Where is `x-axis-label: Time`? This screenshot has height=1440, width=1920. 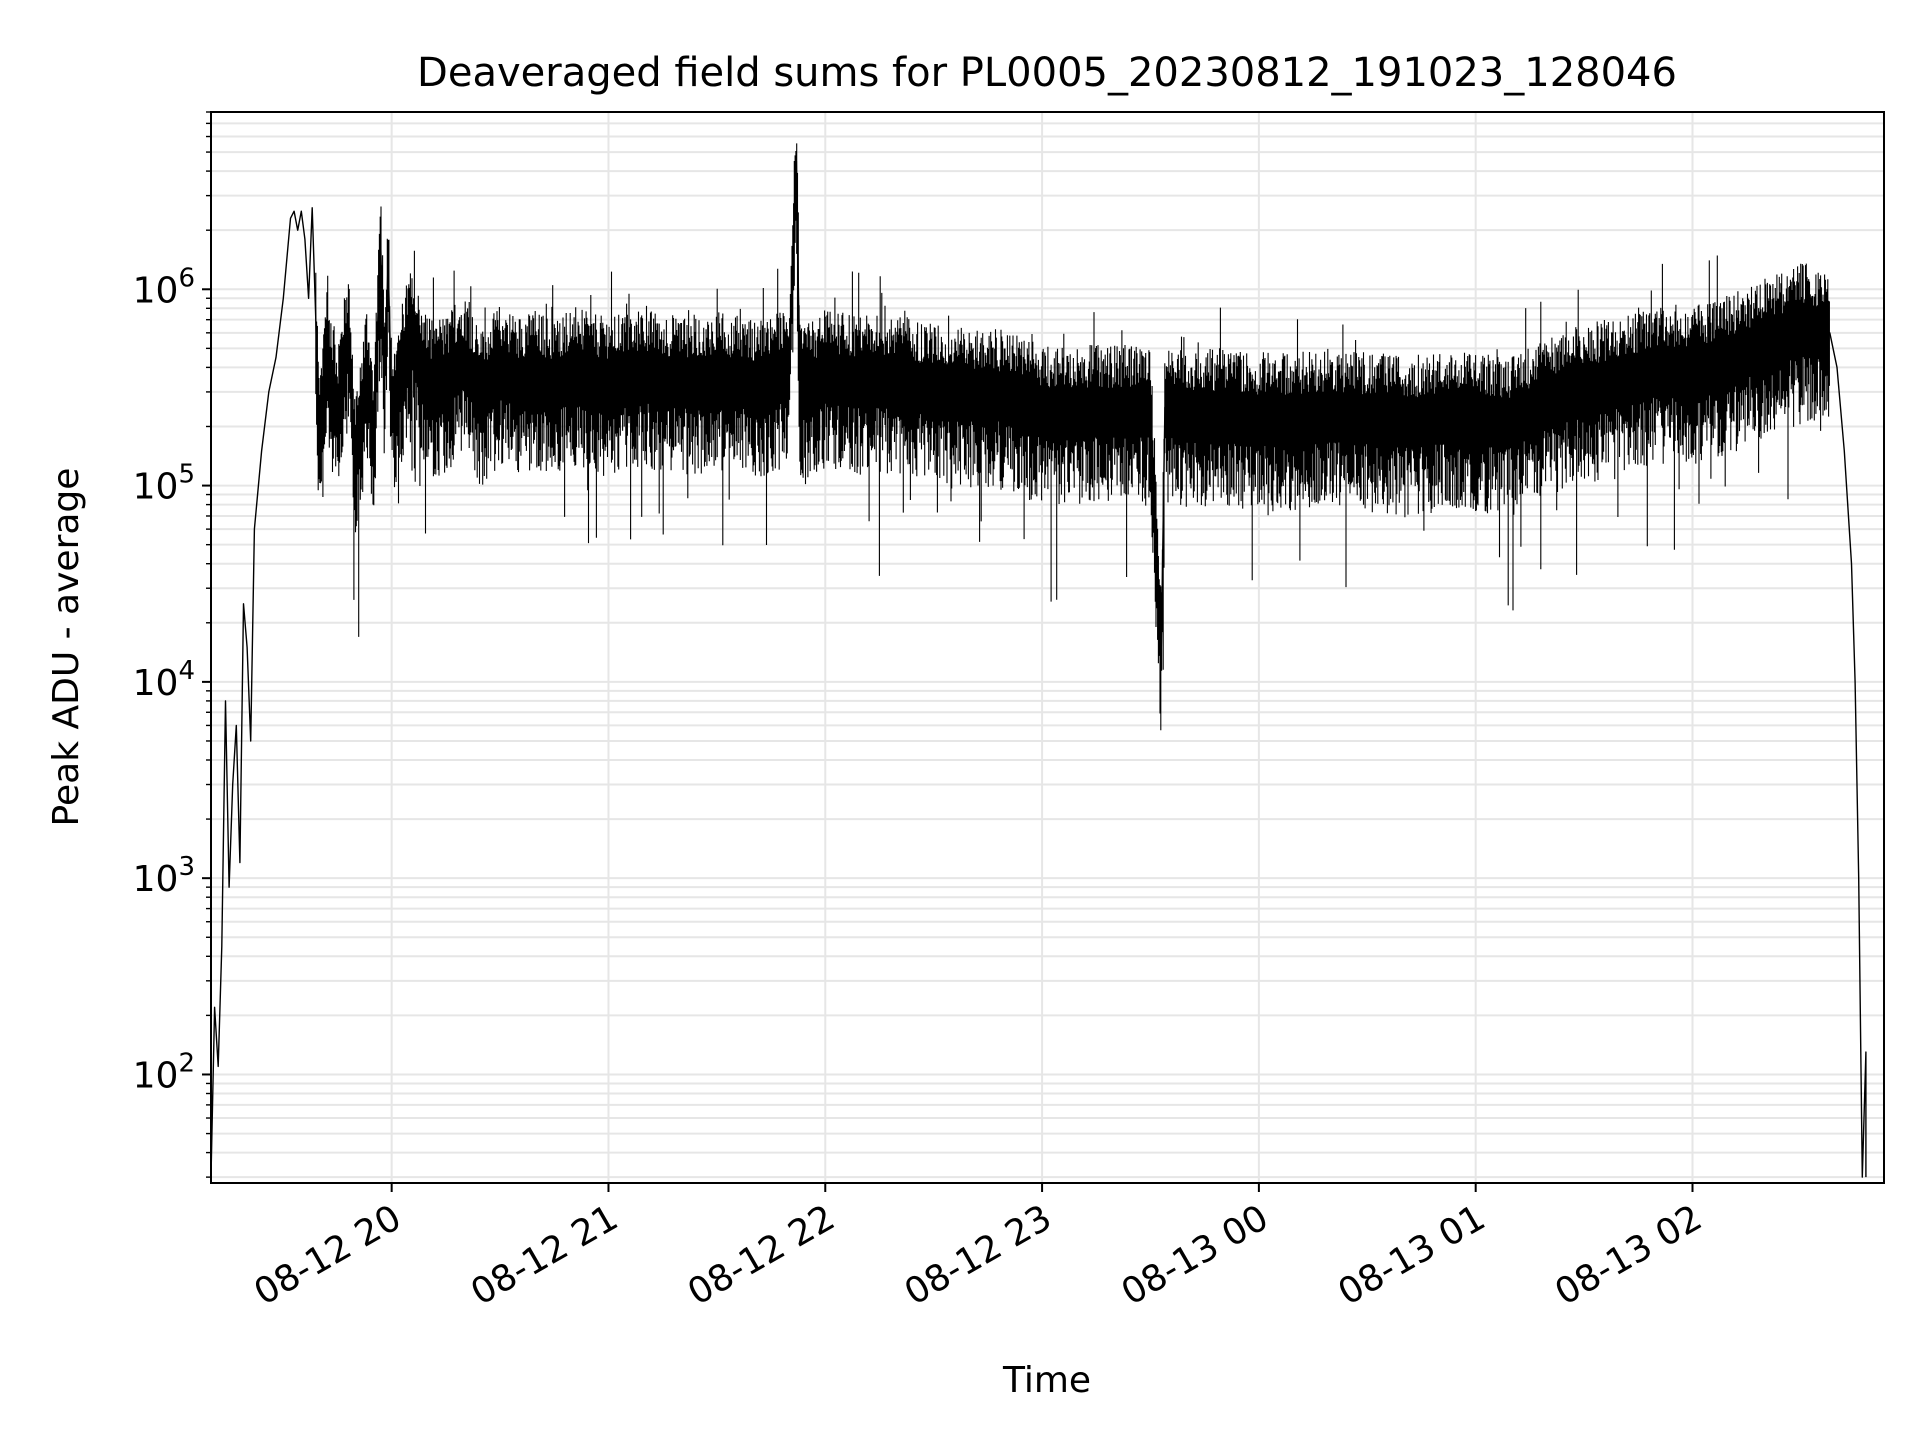
x-axis-label: Time is located at coordinates (1046, 1380).